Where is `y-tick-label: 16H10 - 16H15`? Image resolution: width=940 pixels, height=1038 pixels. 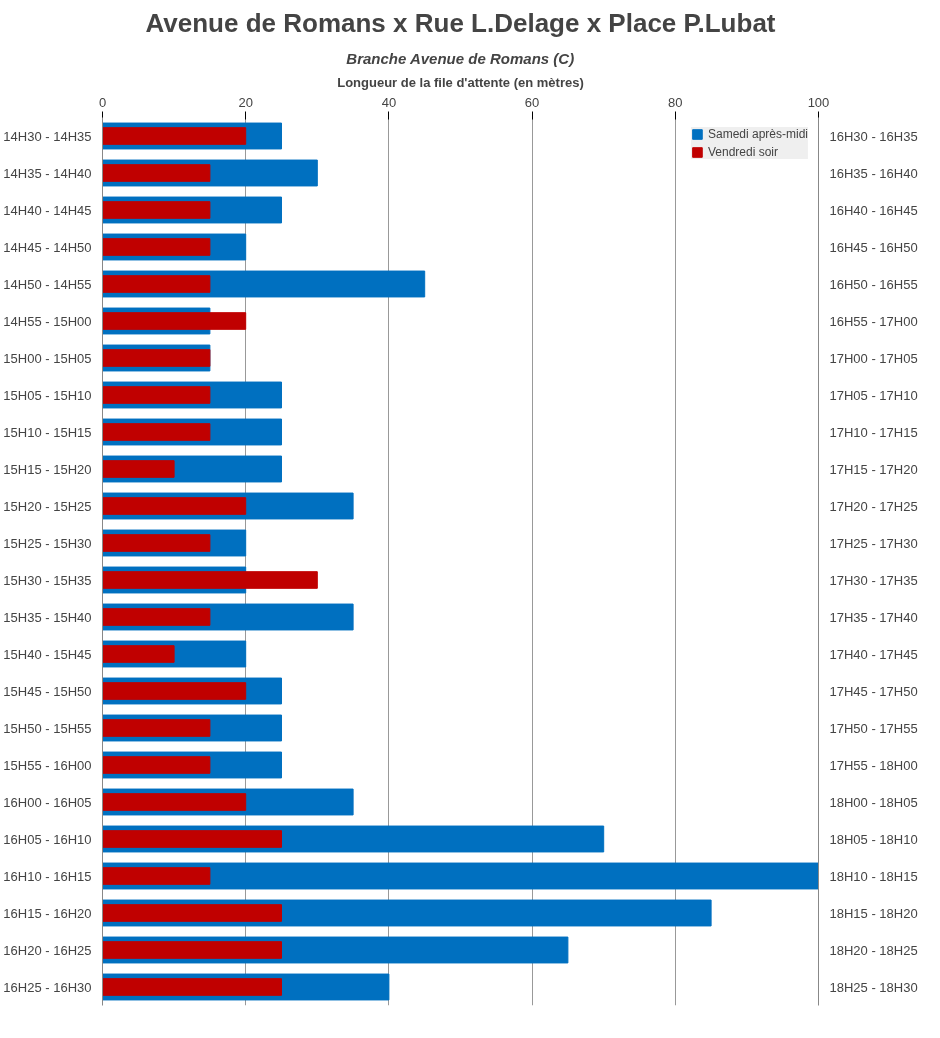
y-tick-label: 16H10 - 16H15 is located at coordinates (47, 876).